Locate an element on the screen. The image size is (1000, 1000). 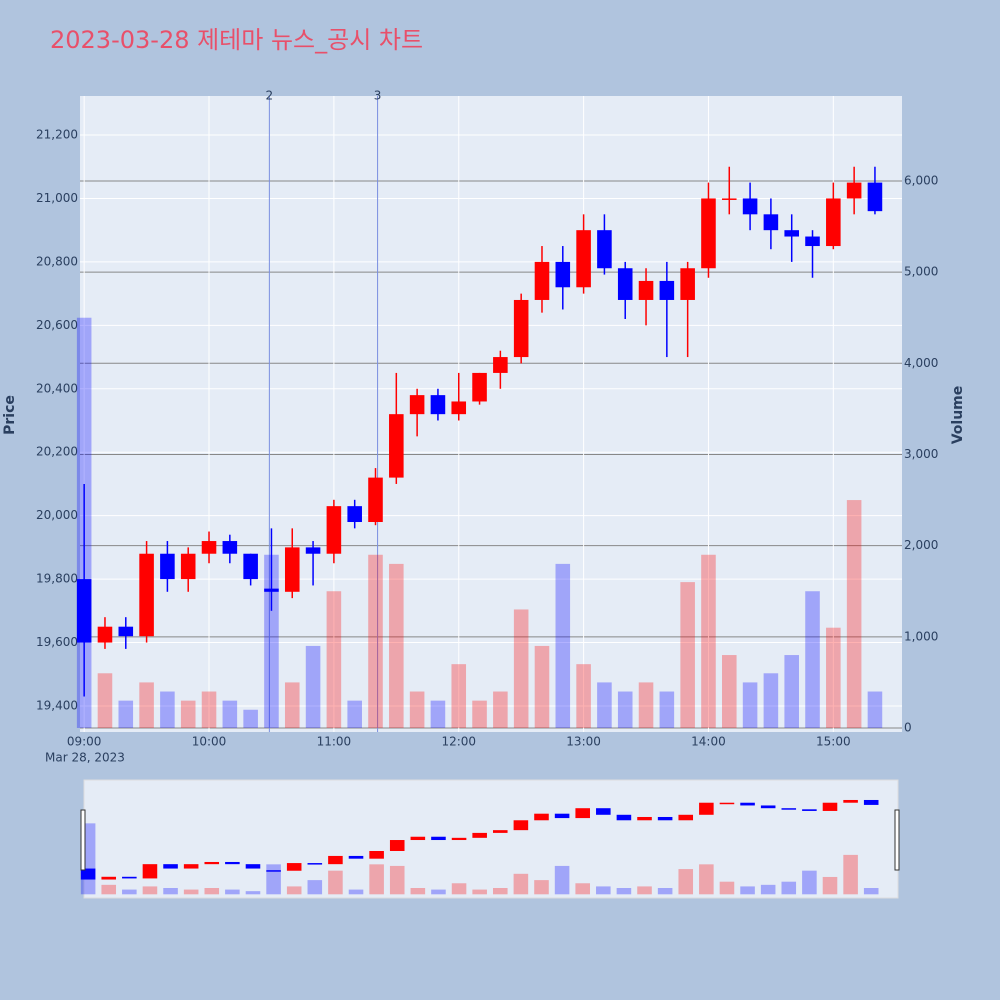
y-tick-label: 20,600 is located at coordinates (57, 325).